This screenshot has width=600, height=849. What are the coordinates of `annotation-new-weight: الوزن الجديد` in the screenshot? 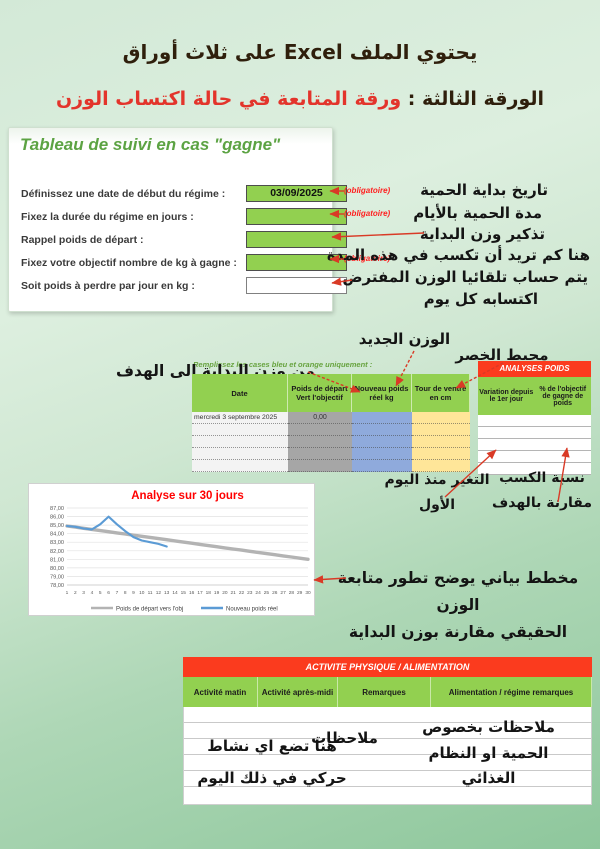 It's located at (404, 339).